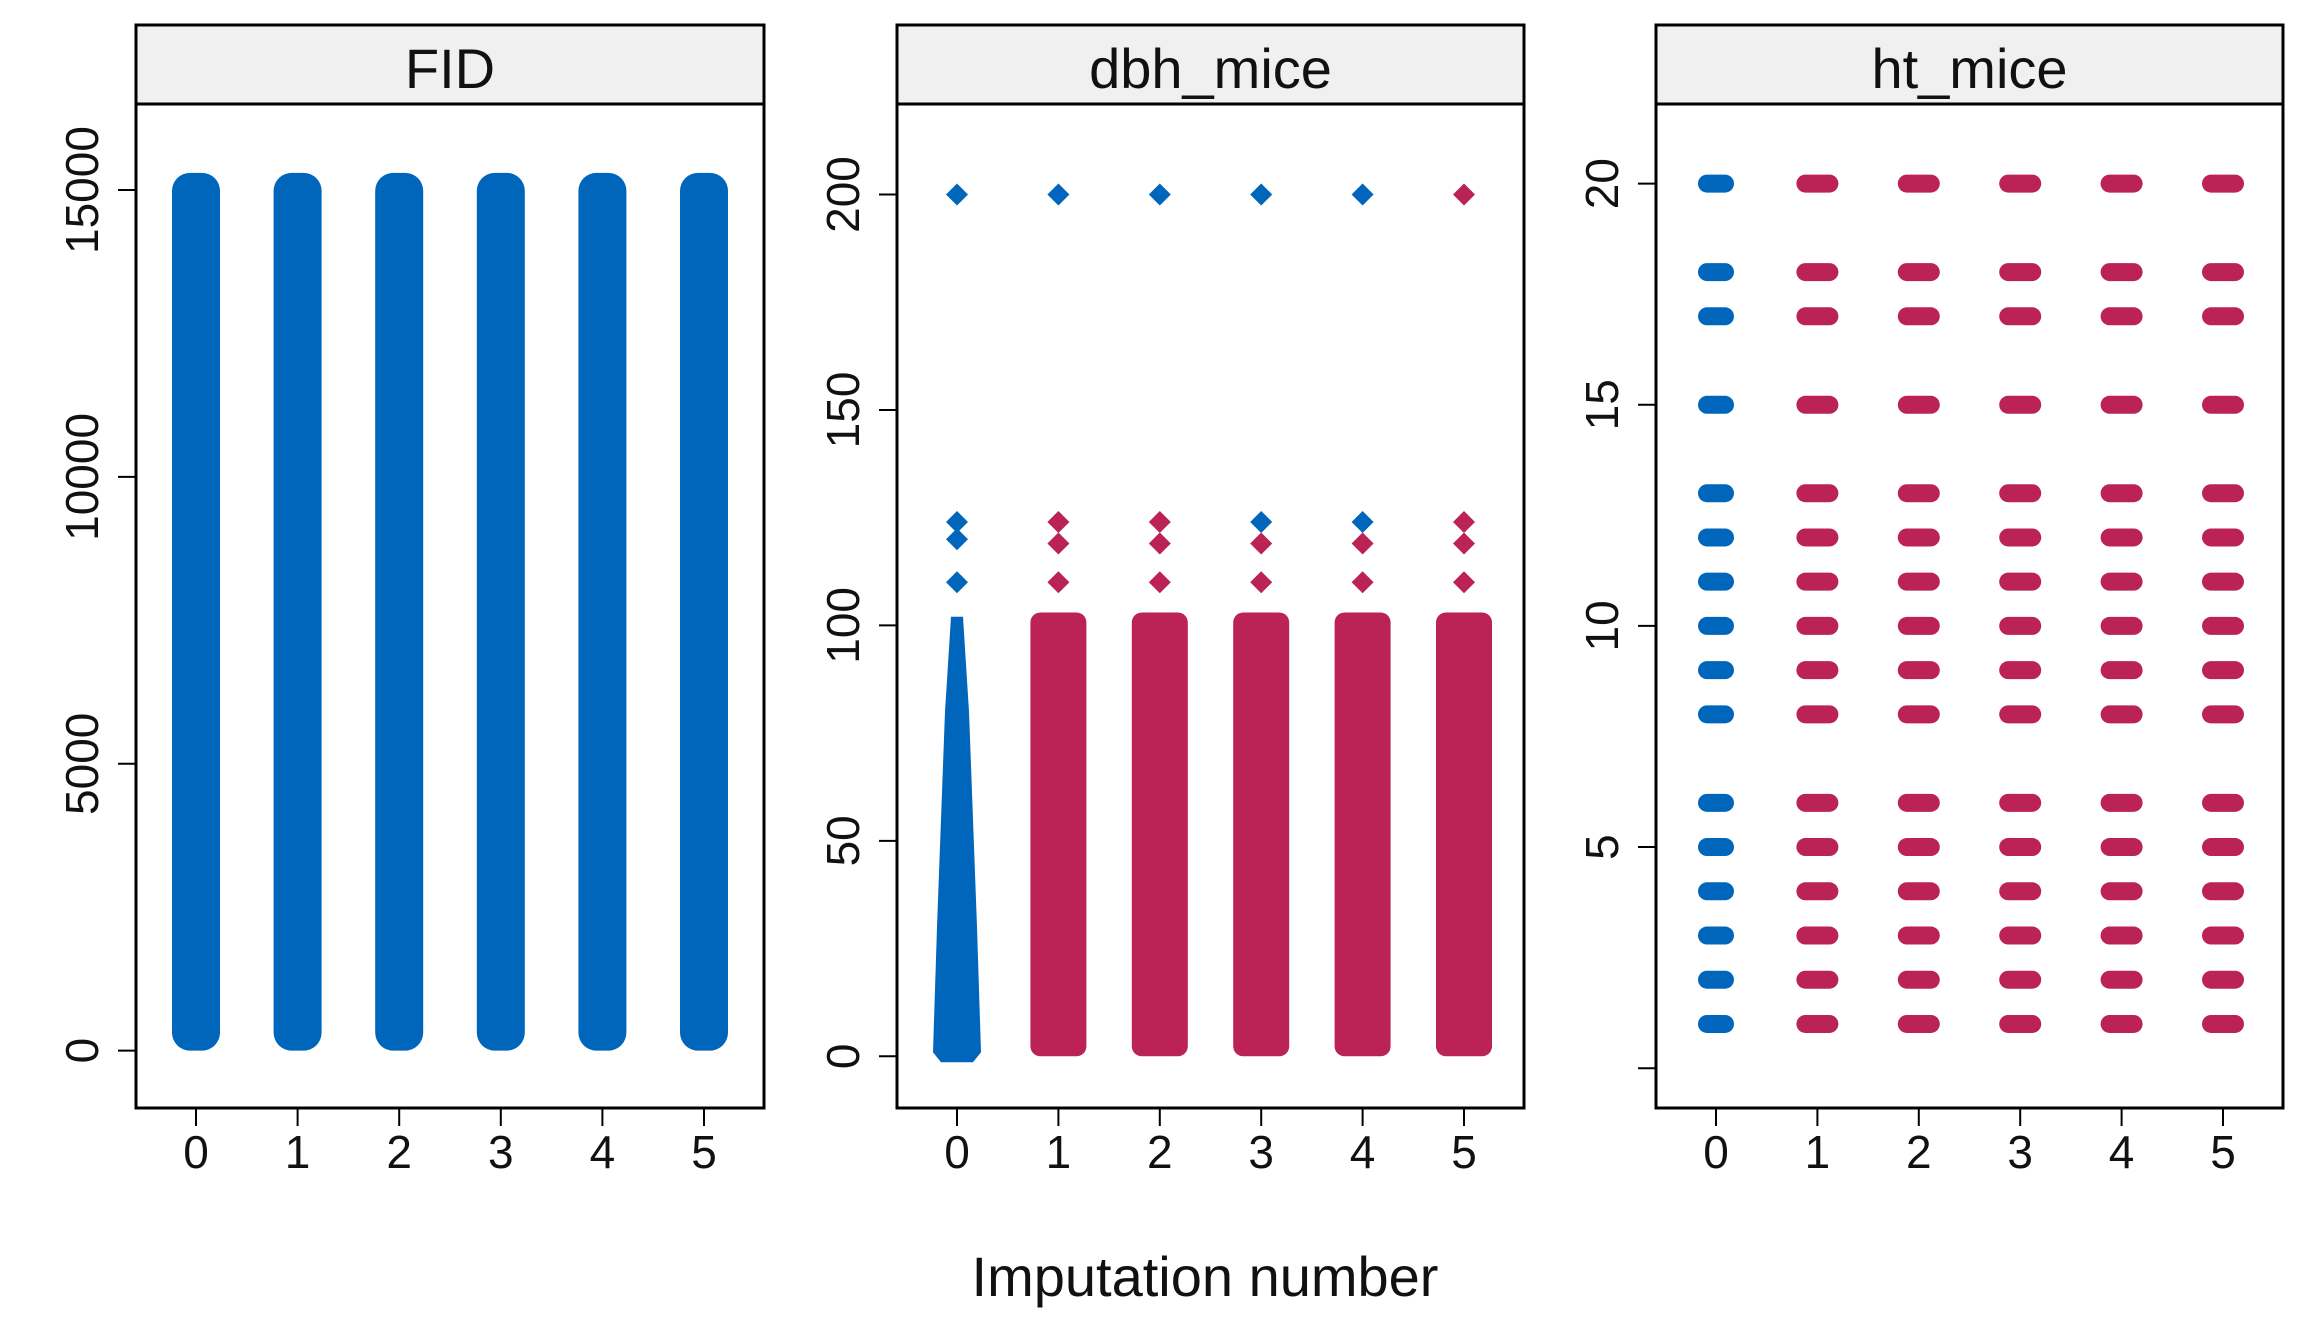 The width and height of the screenshot is (2310, 1329). Describe the element at coordinates (1058, 194) in the screenshot. I see `series-1-observed-outlier` at that location.